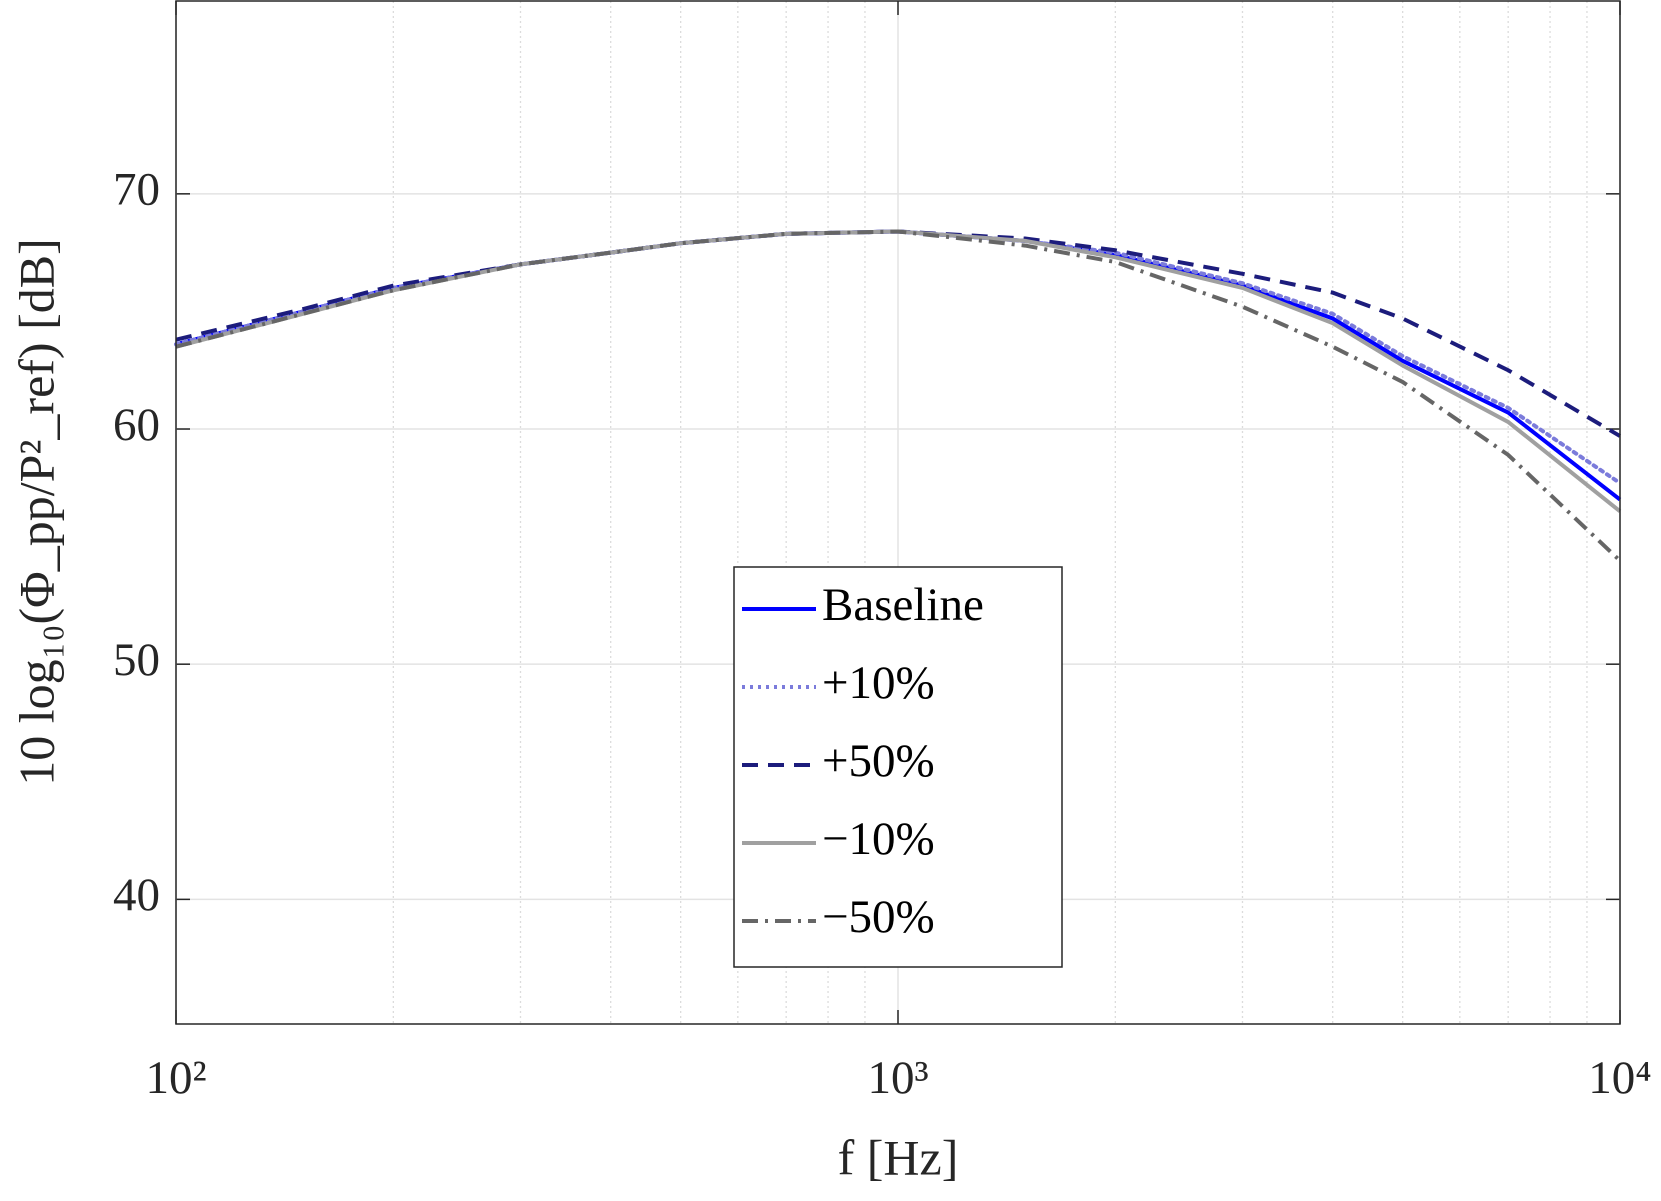  Describe the element at coordinates (136, 190) in the screenshot. I see `y-tick-label: 70` at that location.